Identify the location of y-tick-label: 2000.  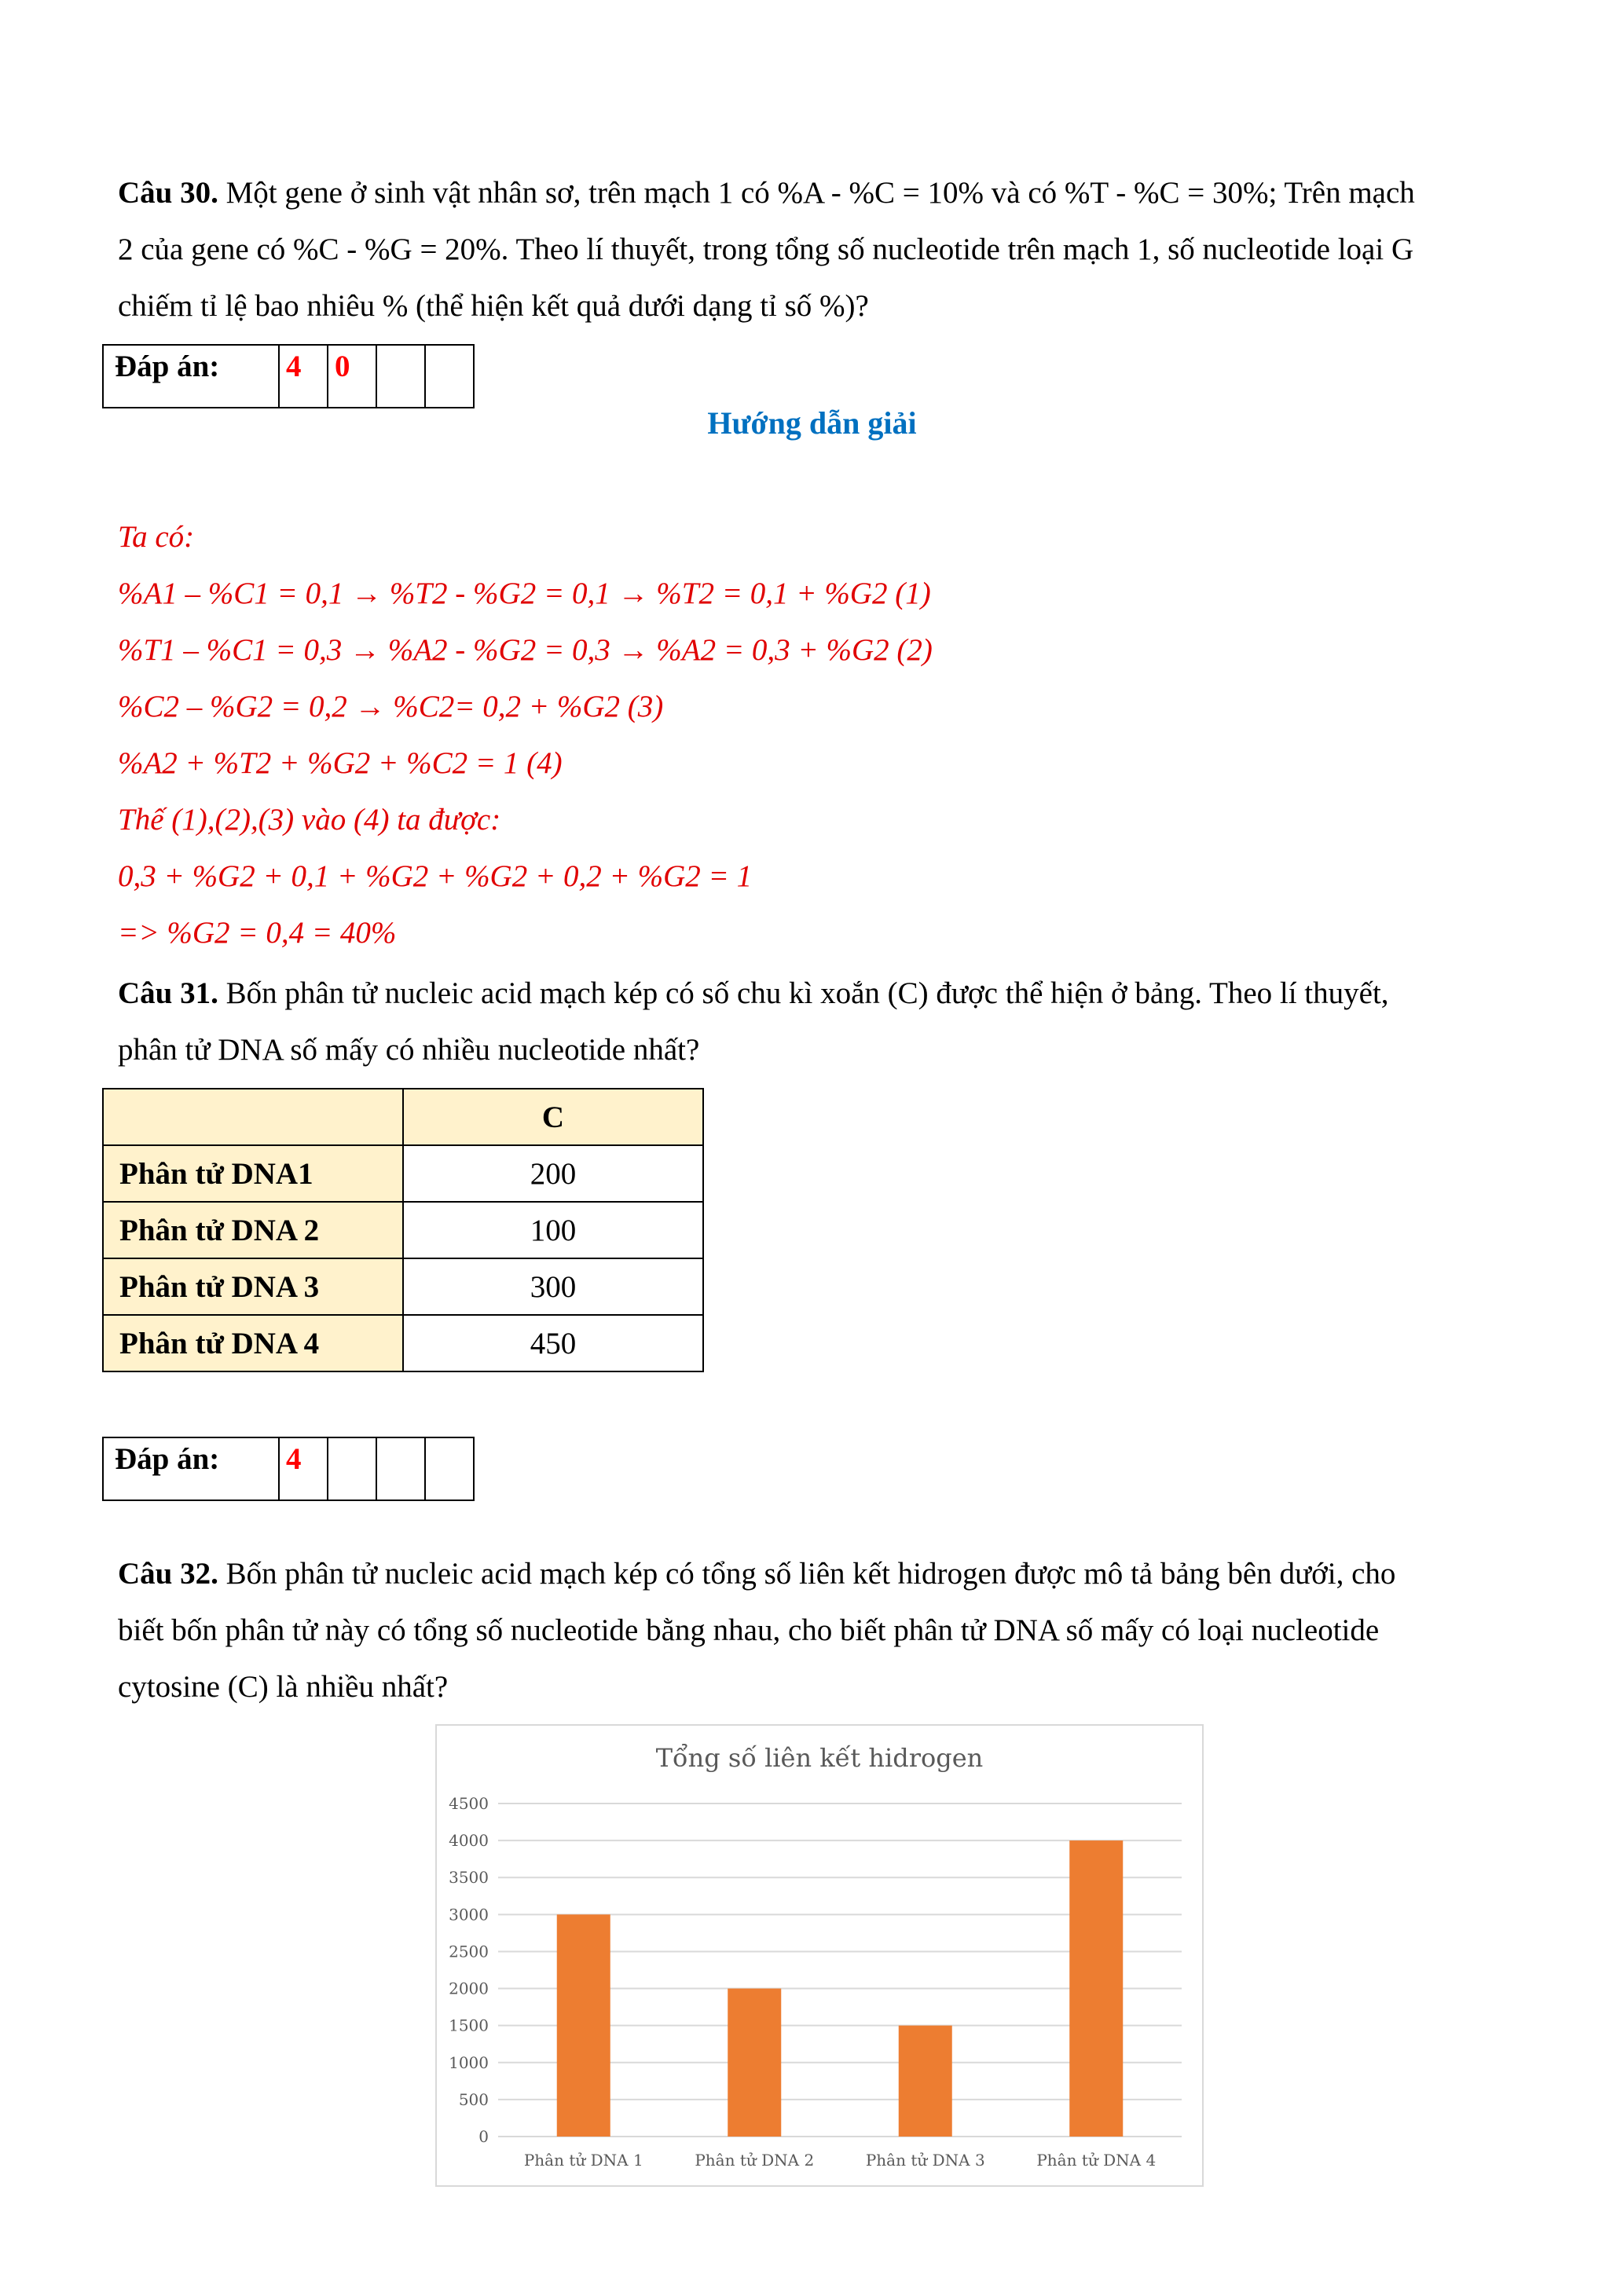
(469, 1988).